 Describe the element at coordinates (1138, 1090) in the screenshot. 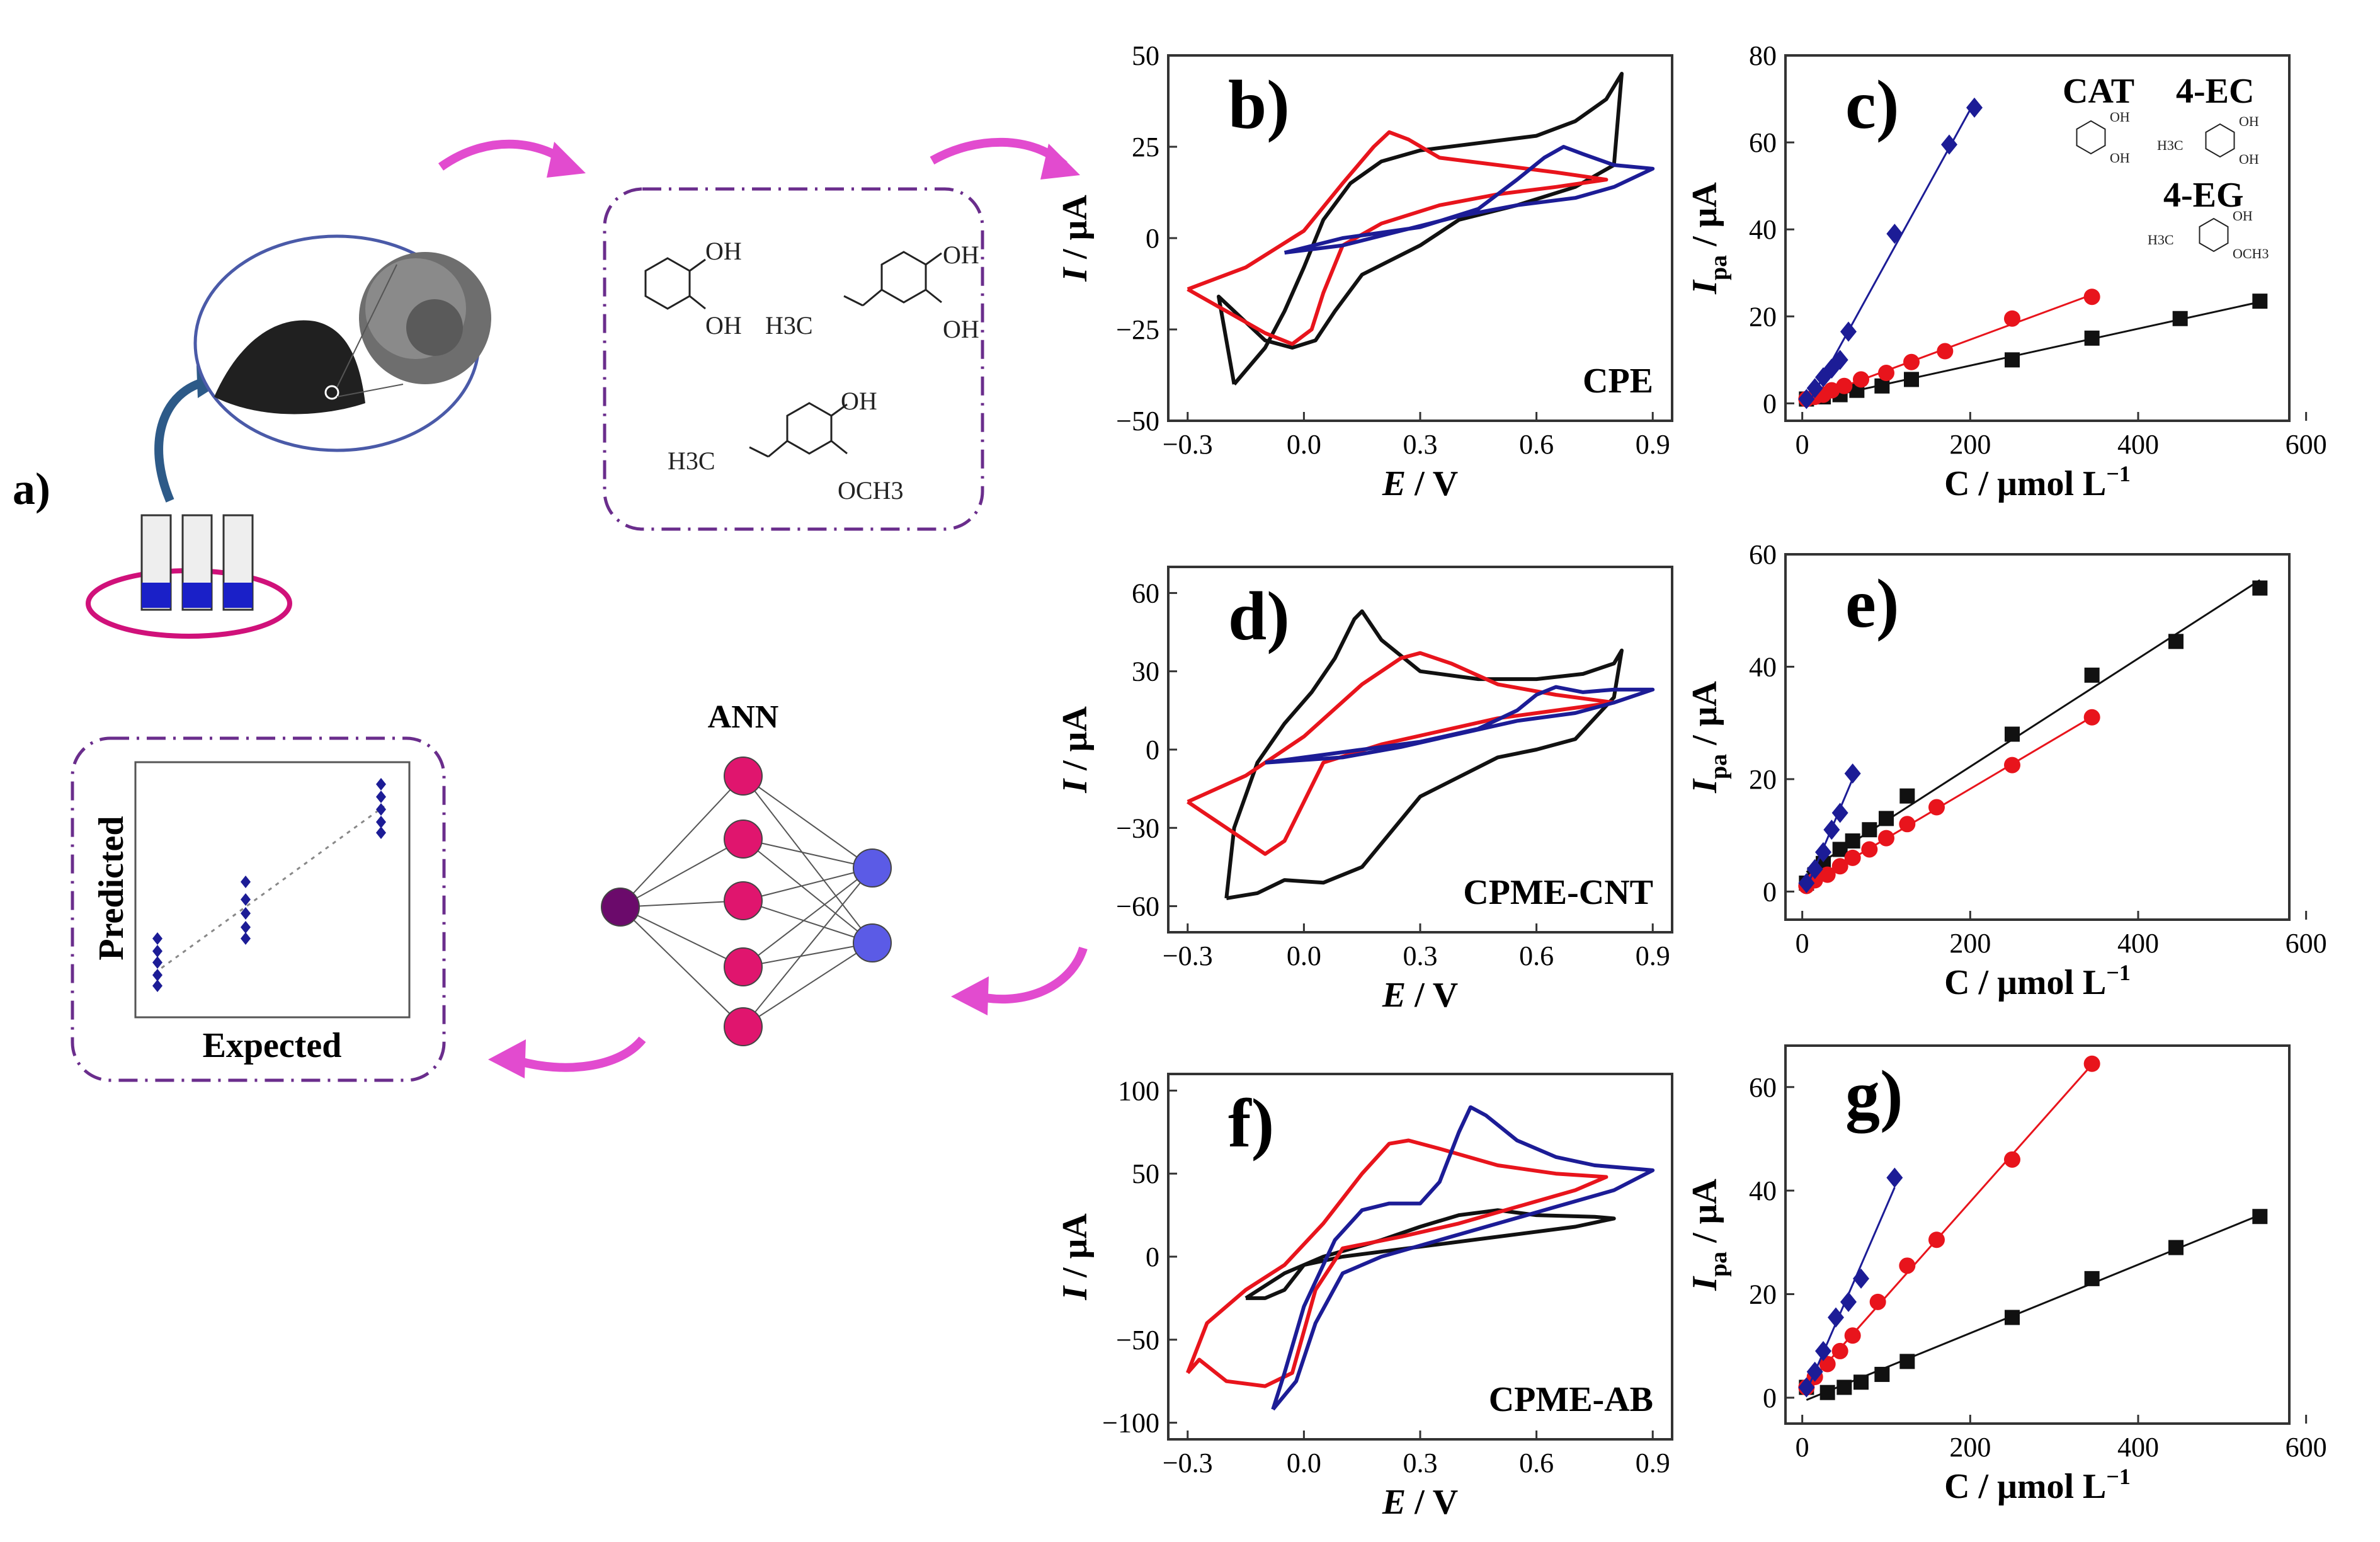

I see `y-tick-label: 100` at that location.